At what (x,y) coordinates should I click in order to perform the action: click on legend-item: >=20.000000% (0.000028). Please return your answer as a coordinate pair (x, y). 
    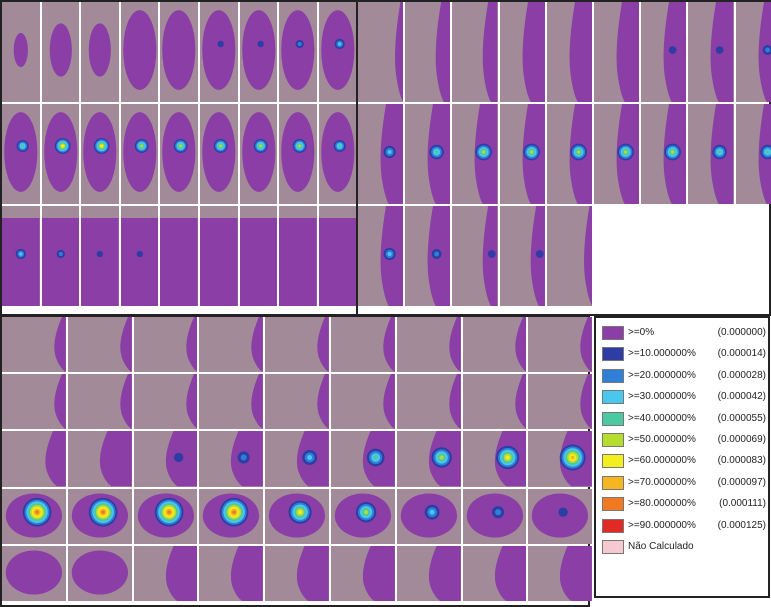
    Looking at the image, I should click on (684, 376).